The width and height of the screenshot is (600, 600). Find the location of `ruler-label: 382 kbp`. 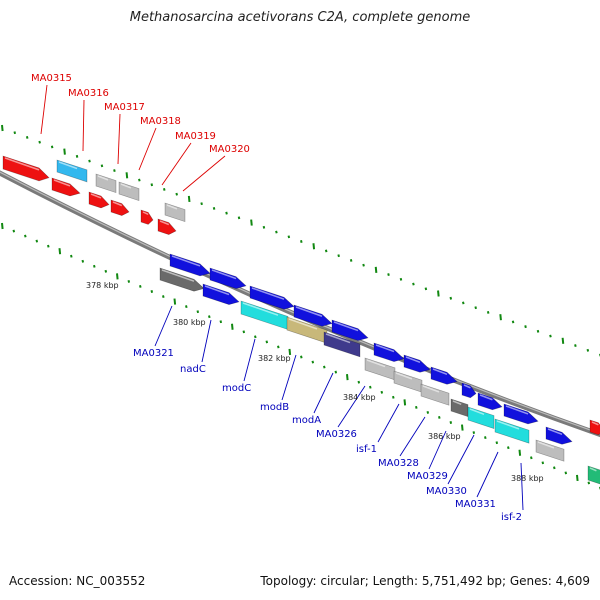

ruler-label: 382 kbp is located at coordinates (274, 358).